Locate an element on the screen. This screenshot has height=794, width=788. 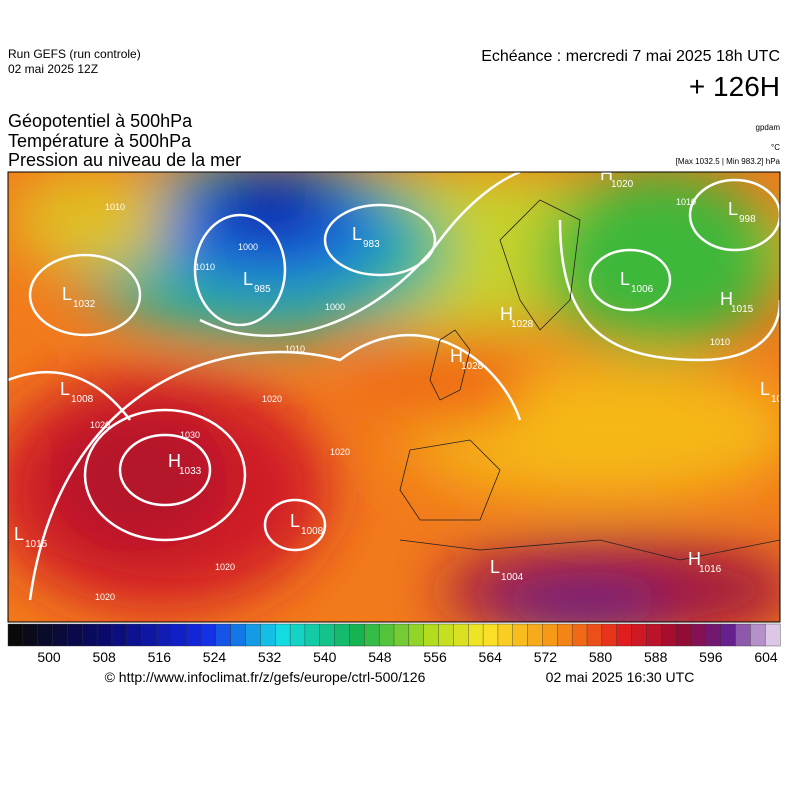
isobar-label: 1030 is located at coordinates (190, 435).